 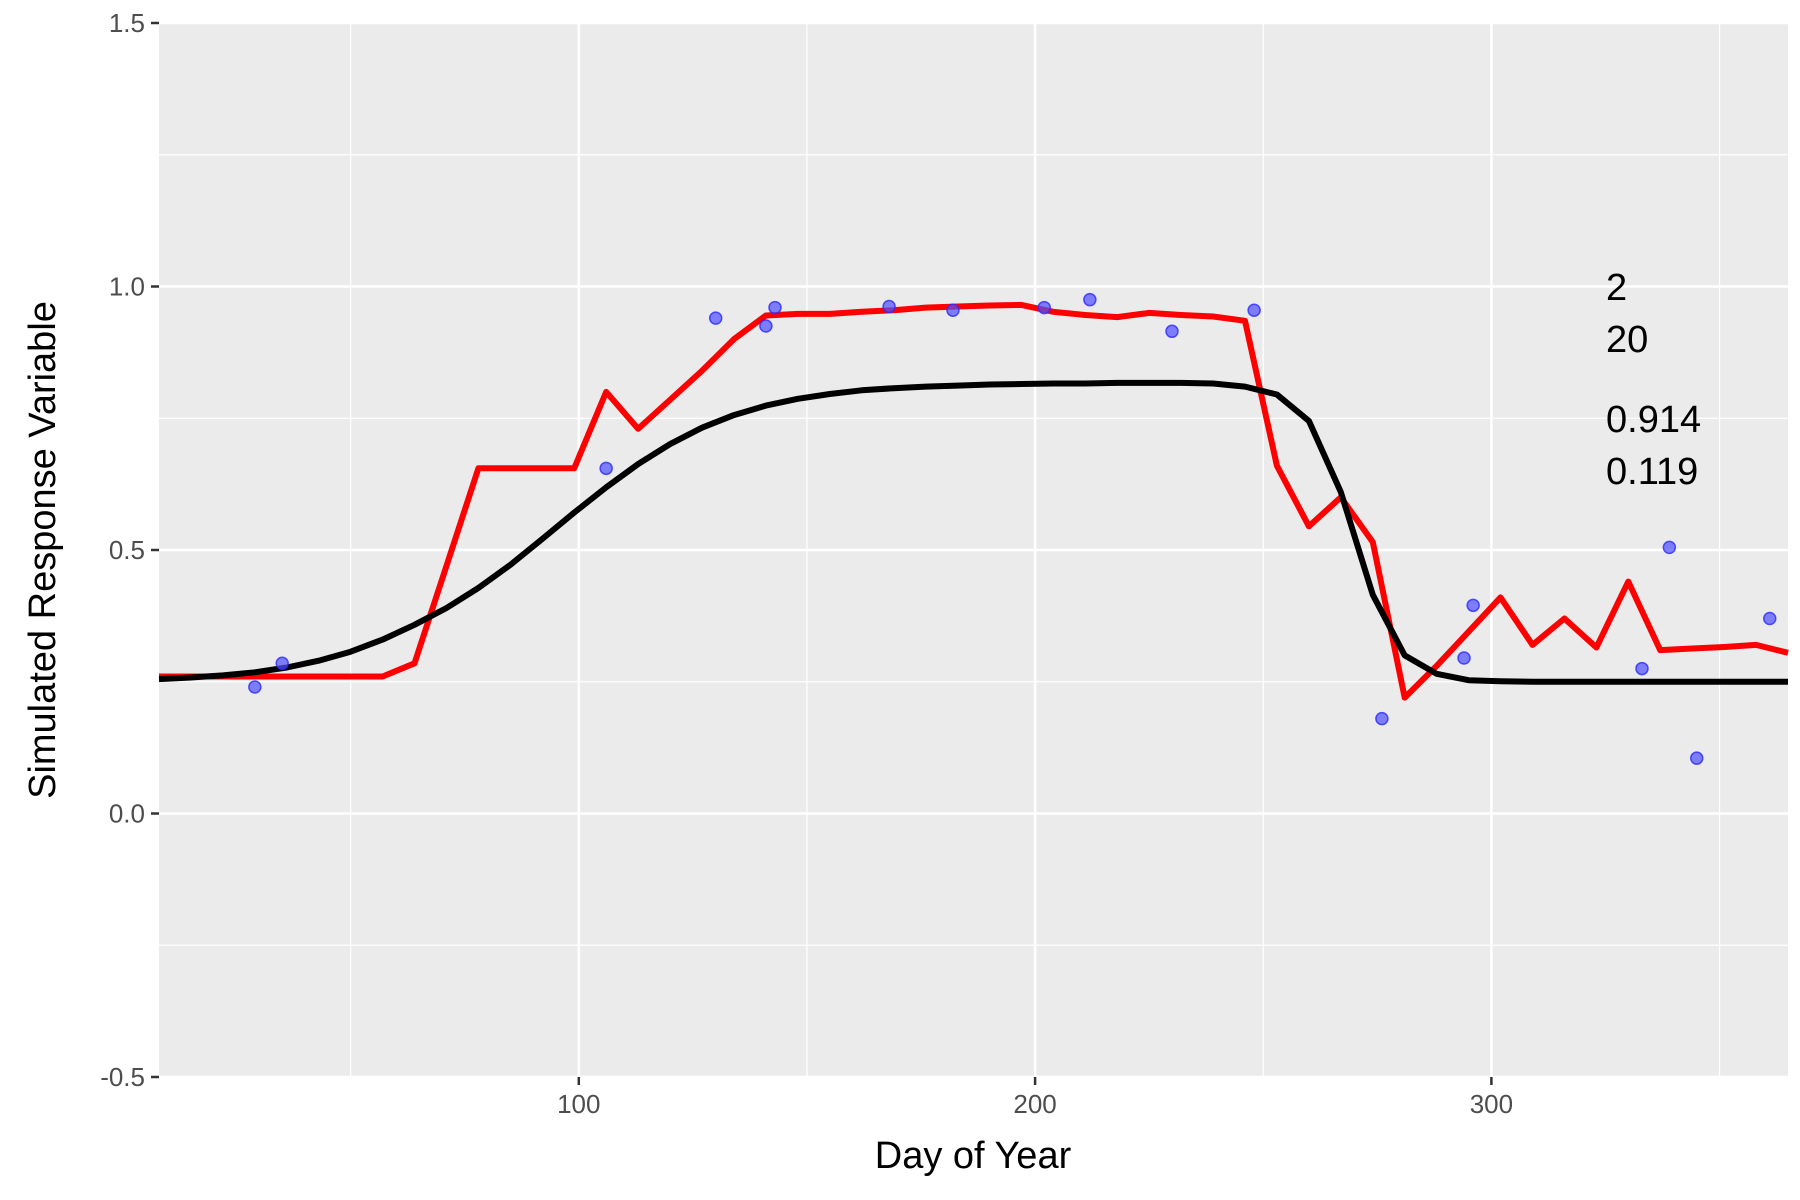 What do you see at coordinates (1652, 472) in the screenshot?
I see `annotation-text: 0.119` at bounding box center [1652, 472].